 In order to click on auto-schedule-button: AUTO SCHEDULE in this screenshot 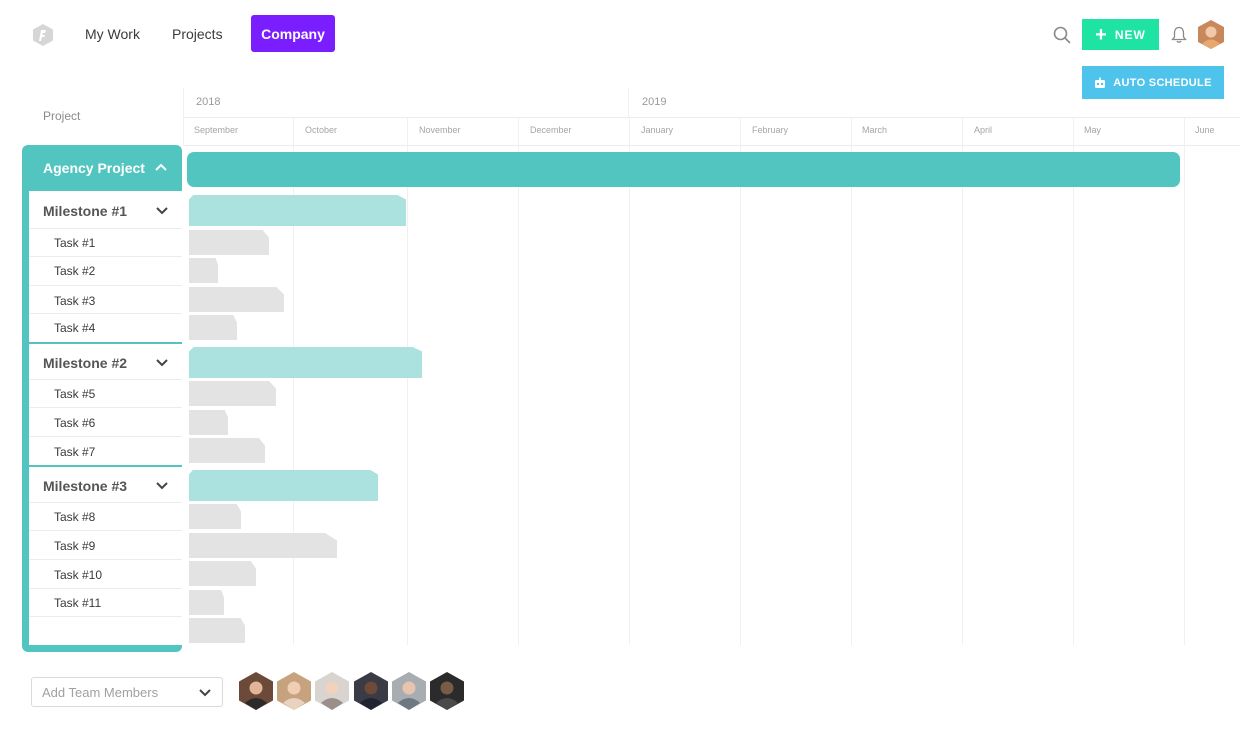, I will do `click(1153, 82)`.